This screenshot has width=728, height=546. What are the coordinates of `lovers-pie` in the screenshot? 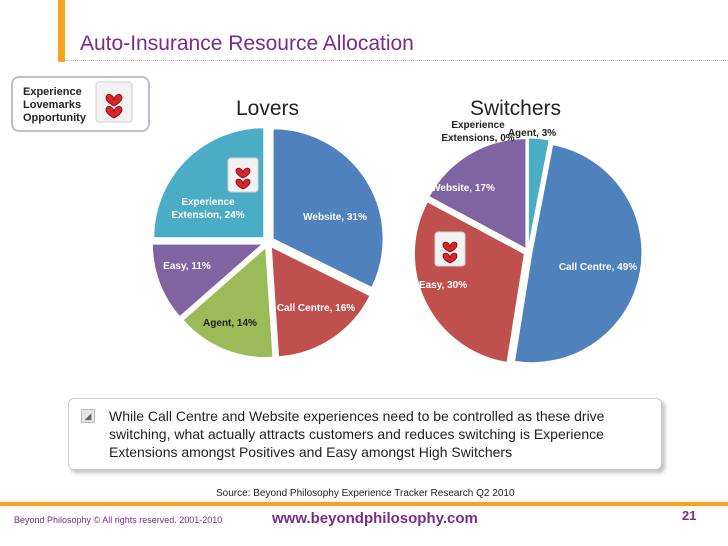 It's located at (267, 243).